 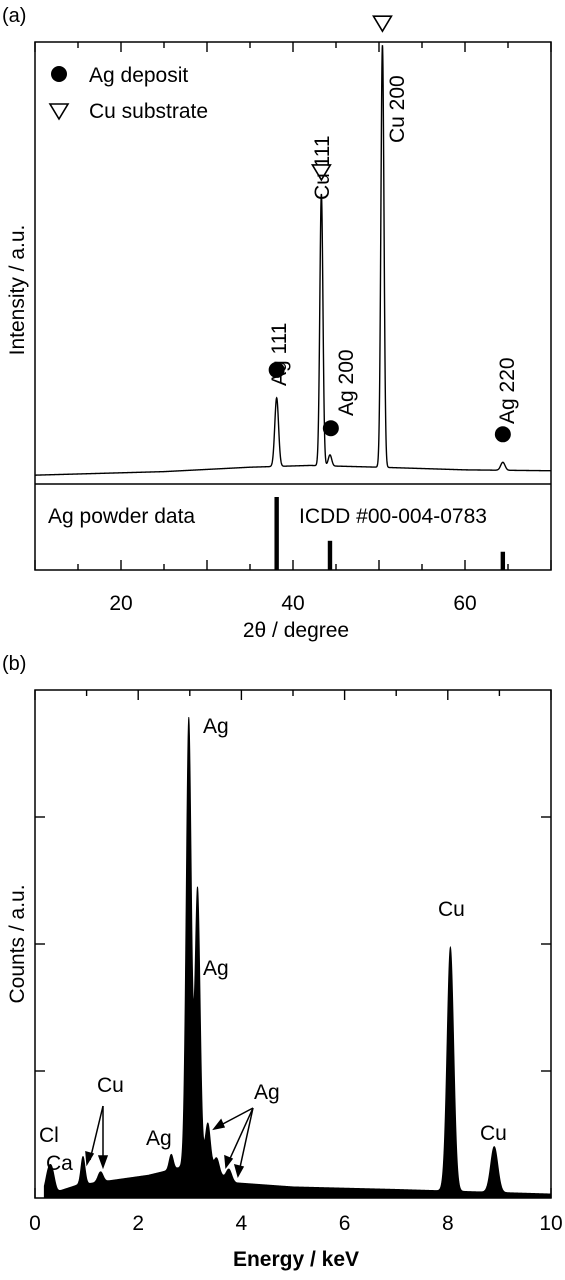 What do you see at coordinates (14, 16) in the screenshot?
I see `panel-a-label: (a)` at bounding box center [14, 16].